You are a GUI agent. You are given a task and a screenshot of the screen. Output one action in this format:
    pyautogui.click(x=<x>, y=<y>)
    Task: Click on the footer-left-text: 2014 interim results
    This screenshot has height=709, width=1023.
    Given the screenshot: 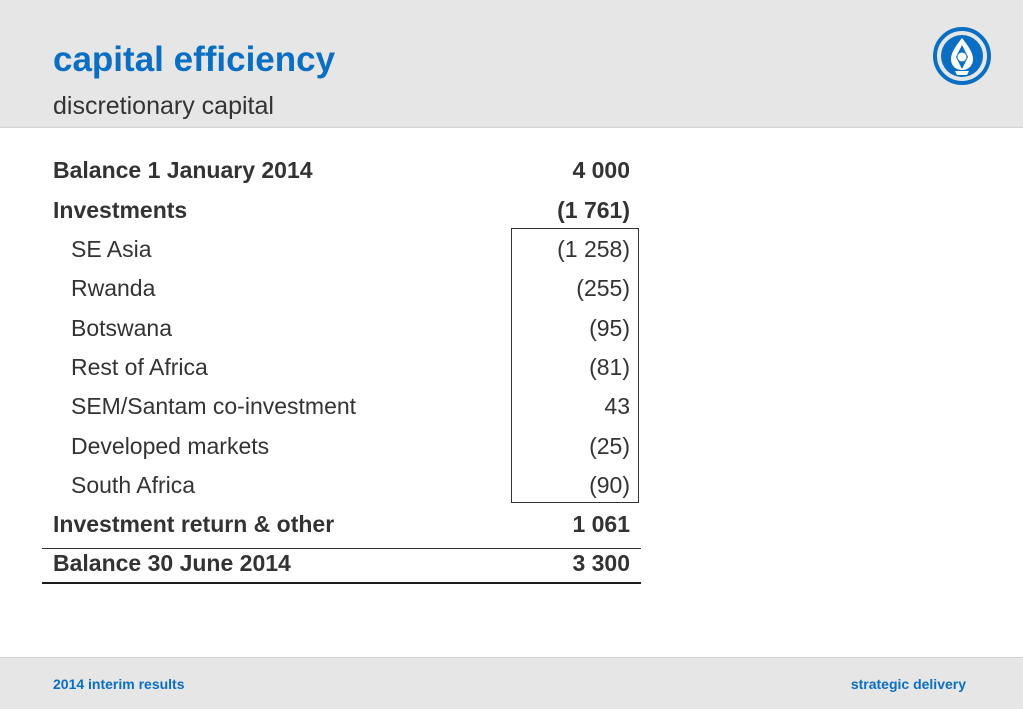 What is the action you would take?
    pyautogui.click(x=119, y=684)
    